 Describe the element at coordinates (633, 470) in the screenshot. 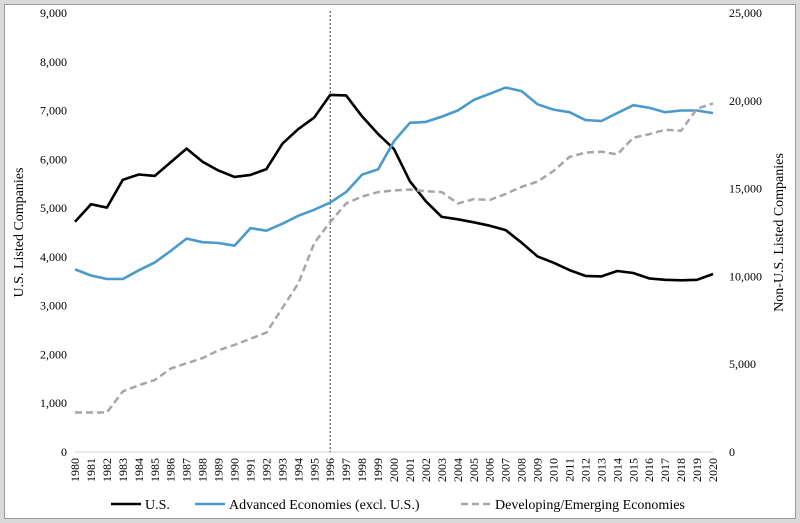

I see `x-tick-label: 2015` at that location.